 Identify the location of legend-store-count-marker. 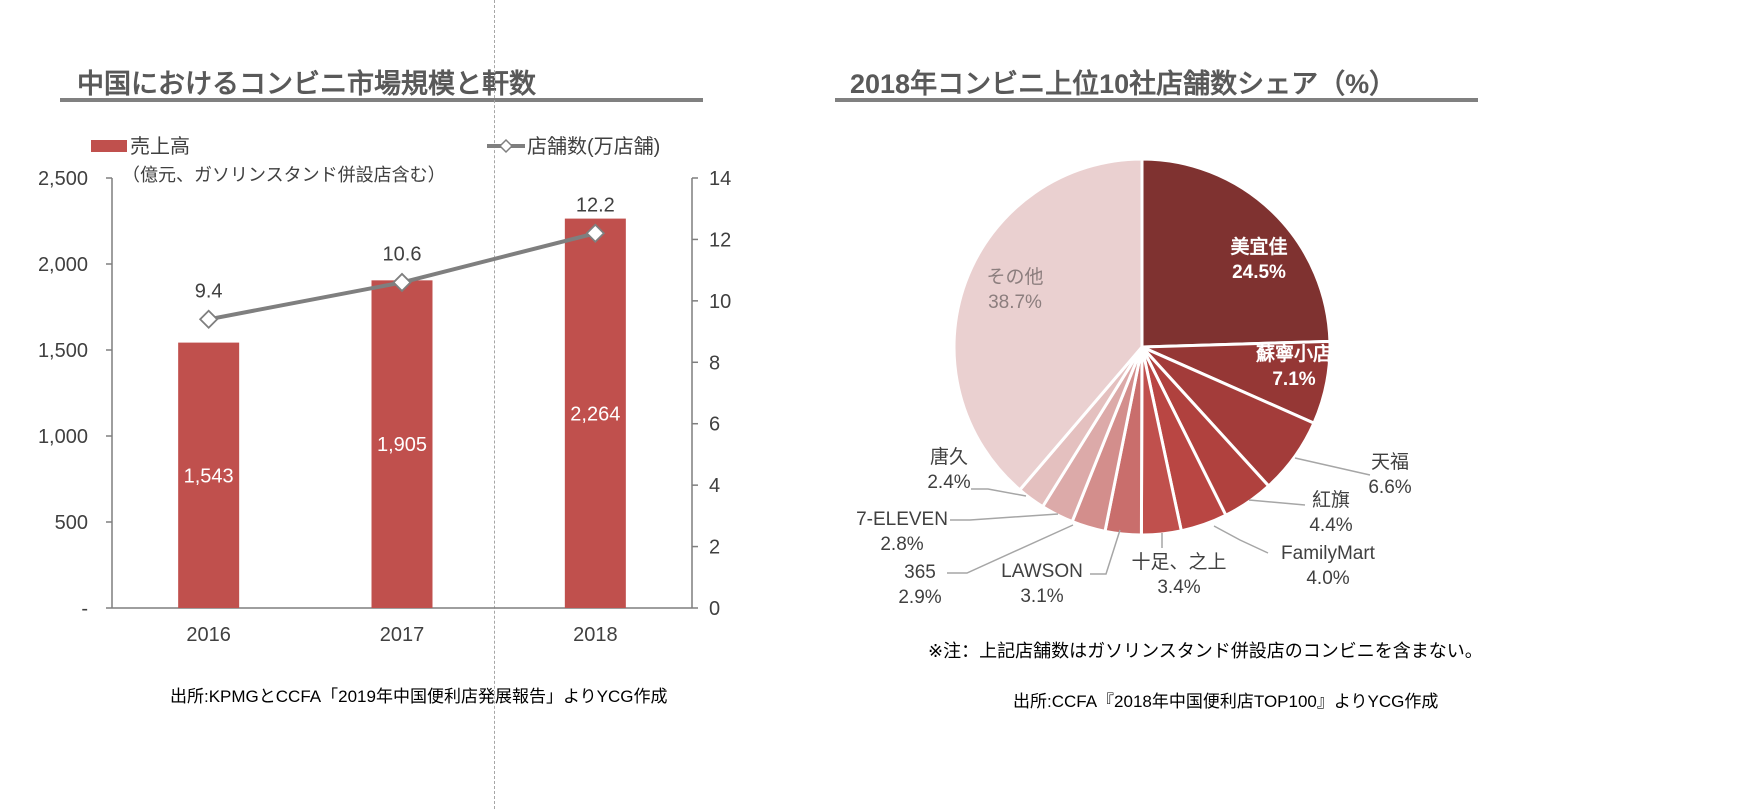
(506, 146).